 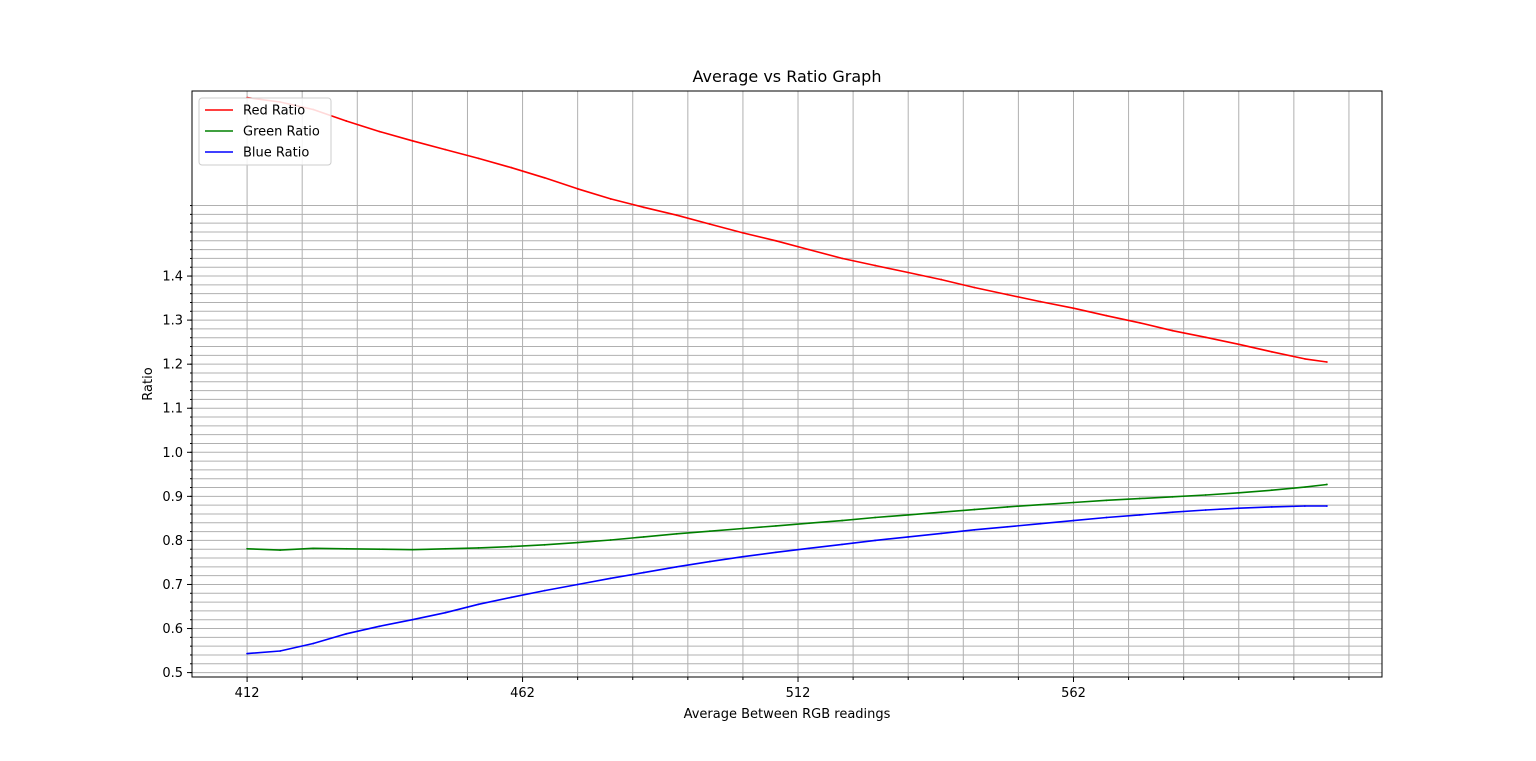 What do you see at coordinates (172, 585) in the screenshot?
I see `y-tick-label: 0.7` at bounding box center [172, 585].